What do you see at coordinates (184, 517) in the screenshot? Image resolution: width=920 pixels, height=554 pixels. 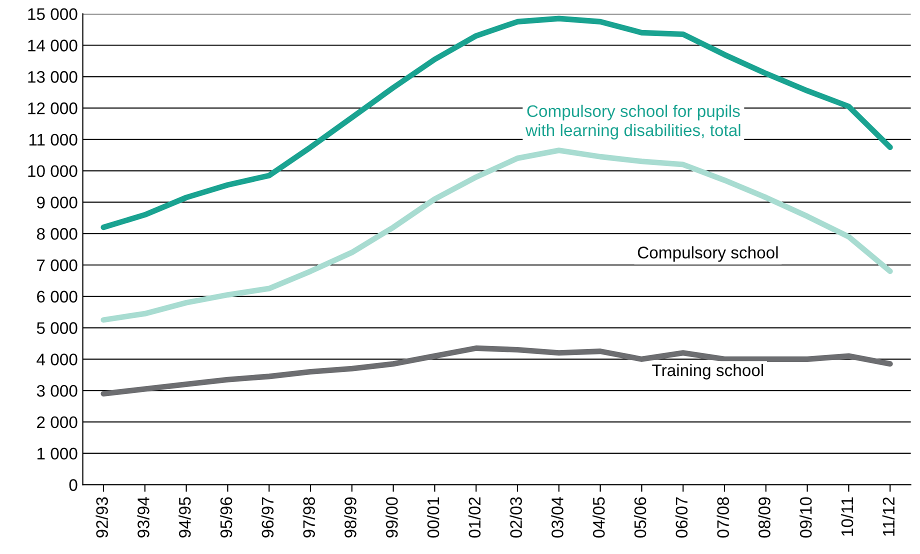 I see `x-tick-label: 94/95` at bounding box center [184, 517].